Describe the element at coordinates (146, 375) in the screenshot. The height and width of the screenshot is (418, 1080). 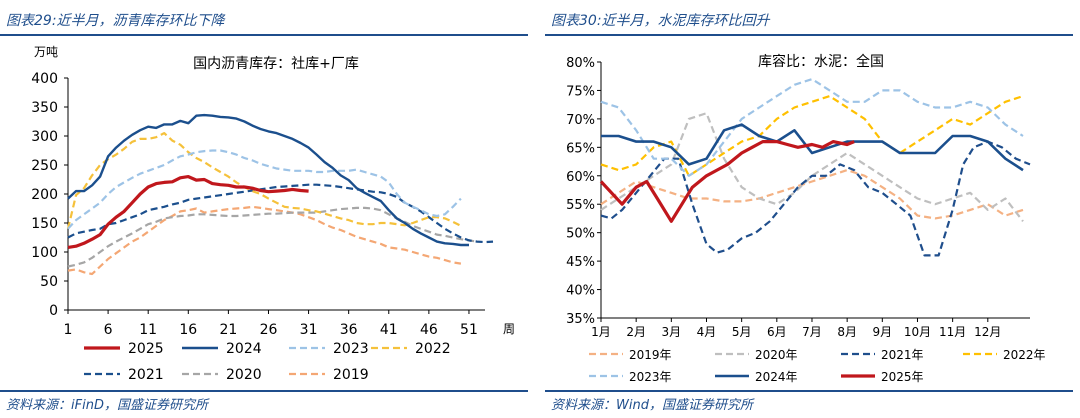
I see `legend-label: 2021` at that location.